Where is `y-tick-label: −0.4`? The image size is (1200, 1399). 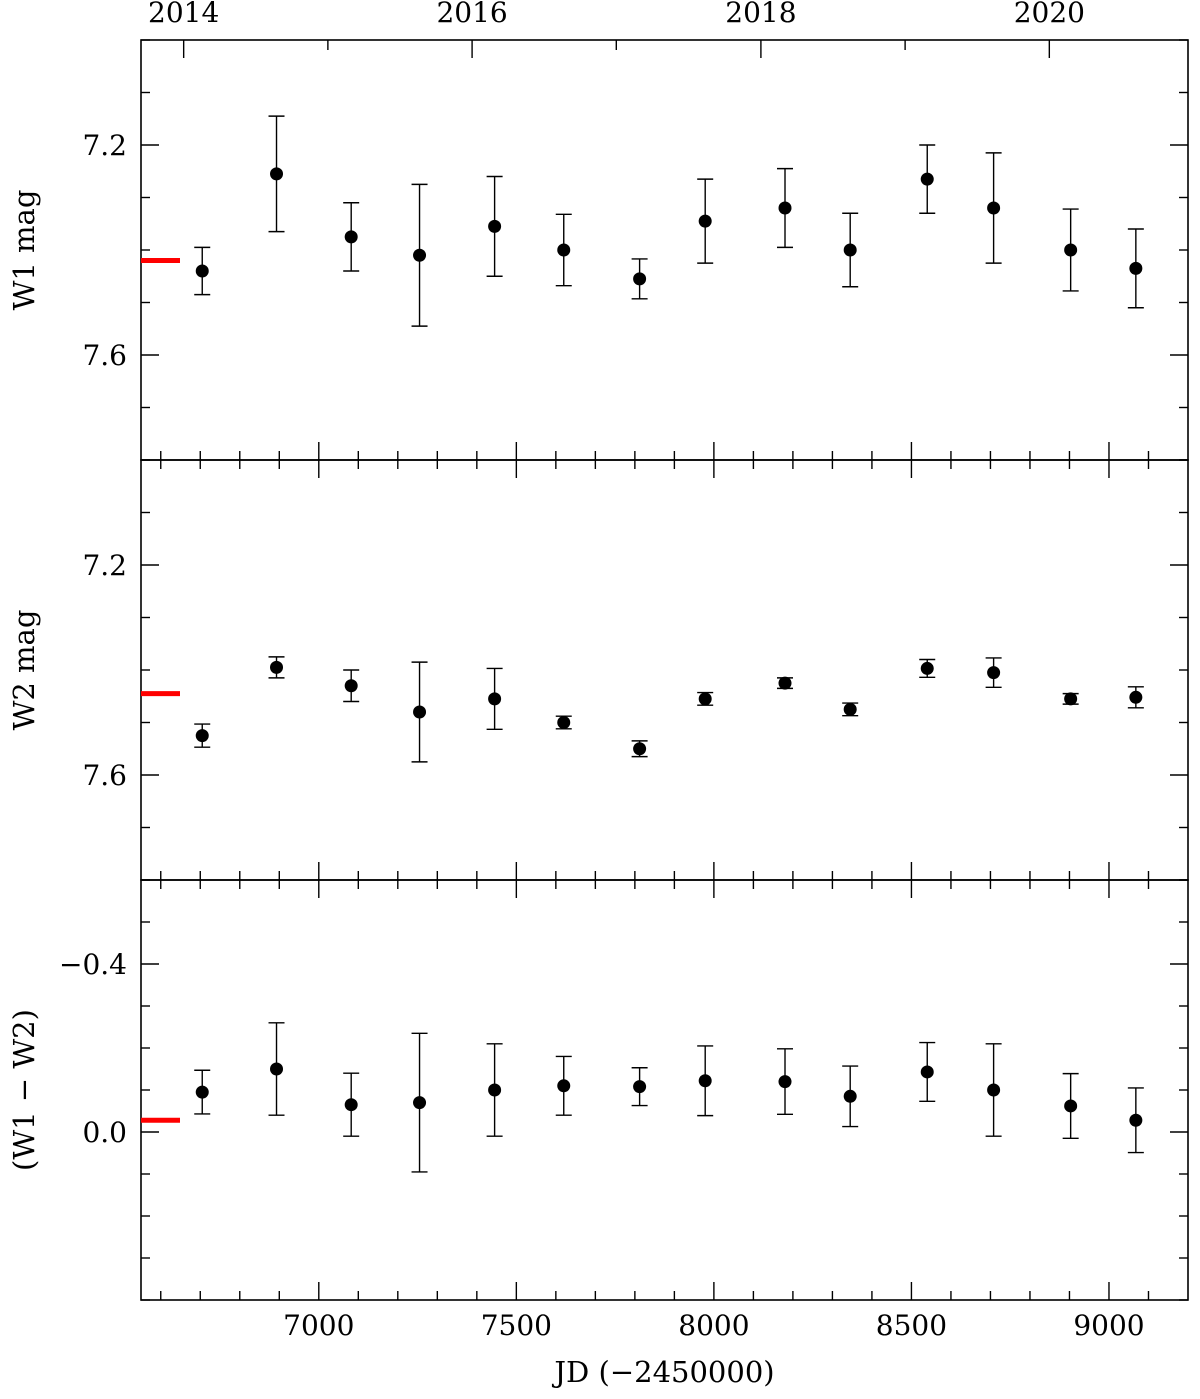 y-tick-label: −0.4 is located at coordinates (93, 964).